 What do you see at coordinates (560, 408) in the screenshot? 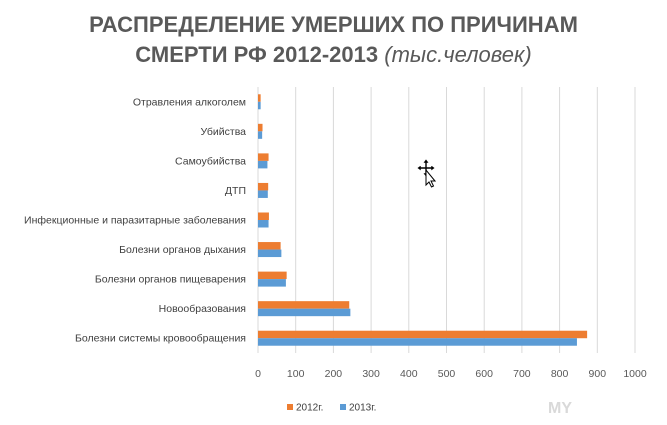
I see `watermark: MY` at bounding box center [560, 408].